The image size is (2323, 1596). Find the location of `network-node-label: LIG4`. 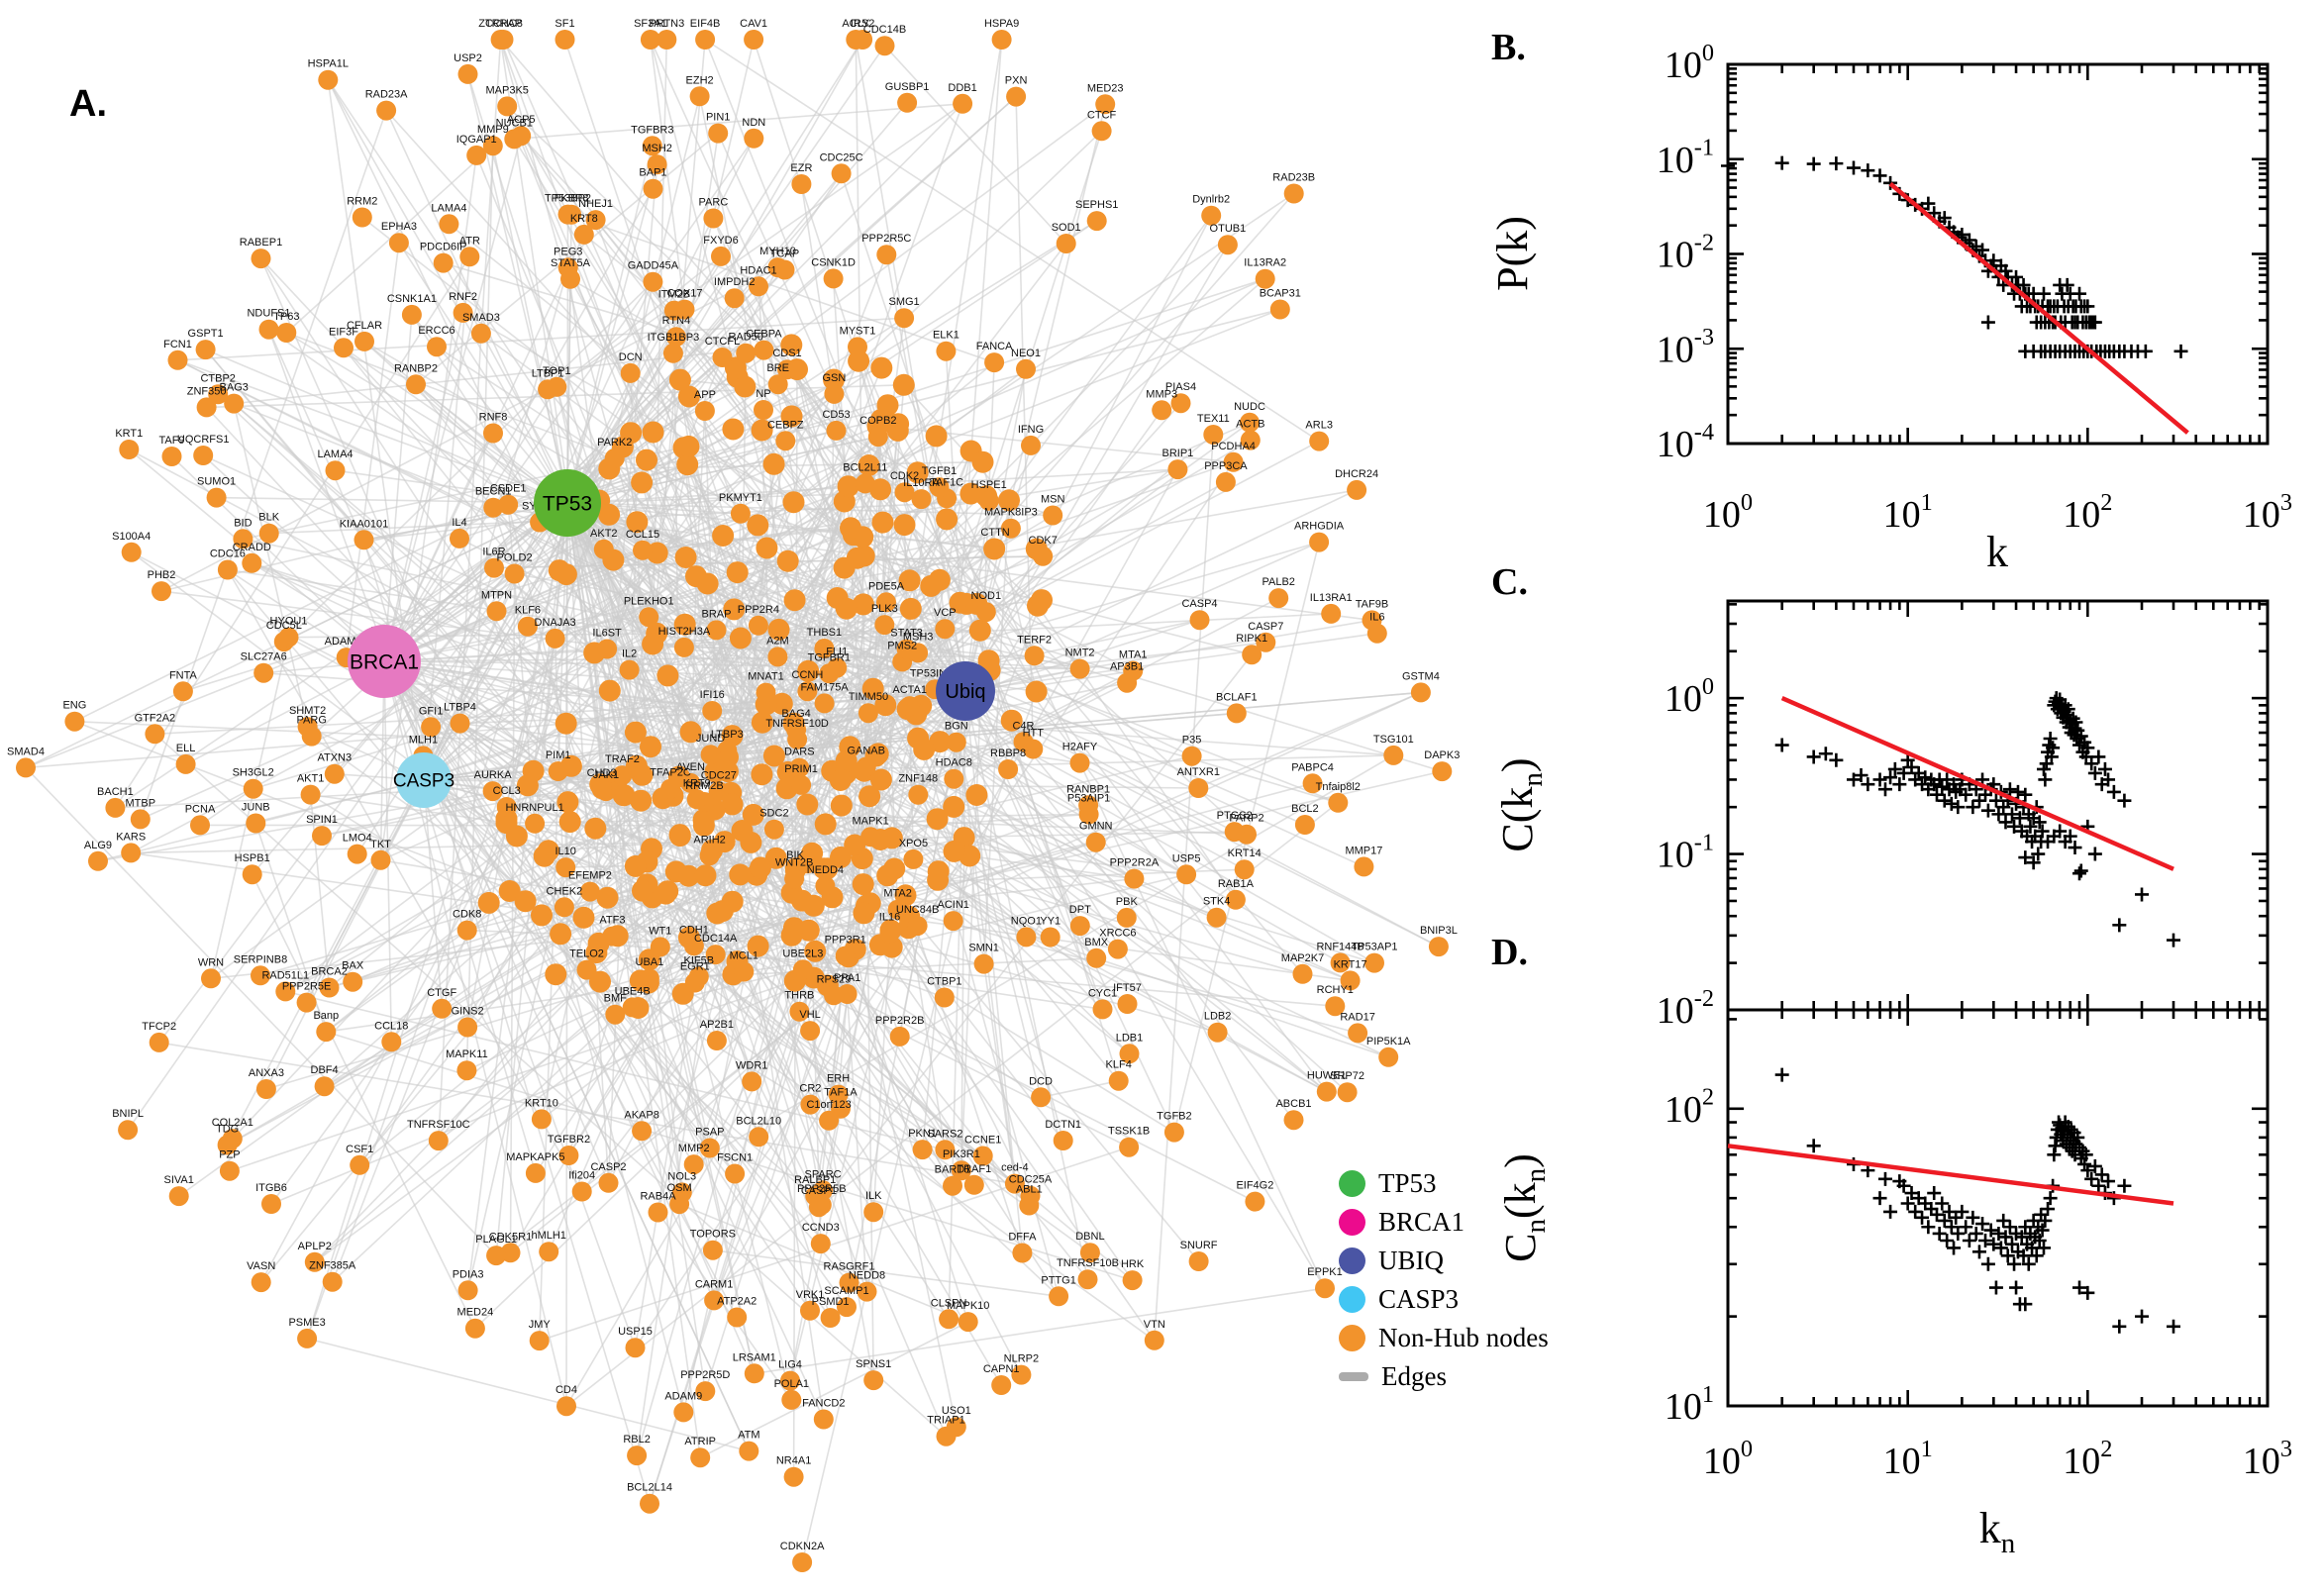

network-node-label: LIG4 is located at coordinates (790, 1365).